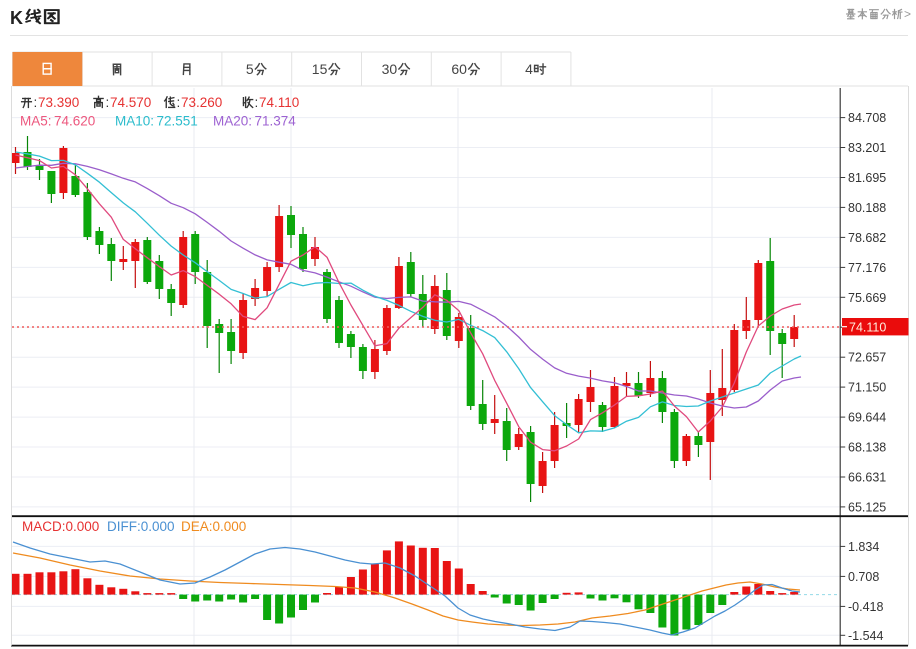 The image size is (916, 649). Describe the element at coordinates (867, 358) in the screenshot. I see `svg-text: 72.657` at that location.